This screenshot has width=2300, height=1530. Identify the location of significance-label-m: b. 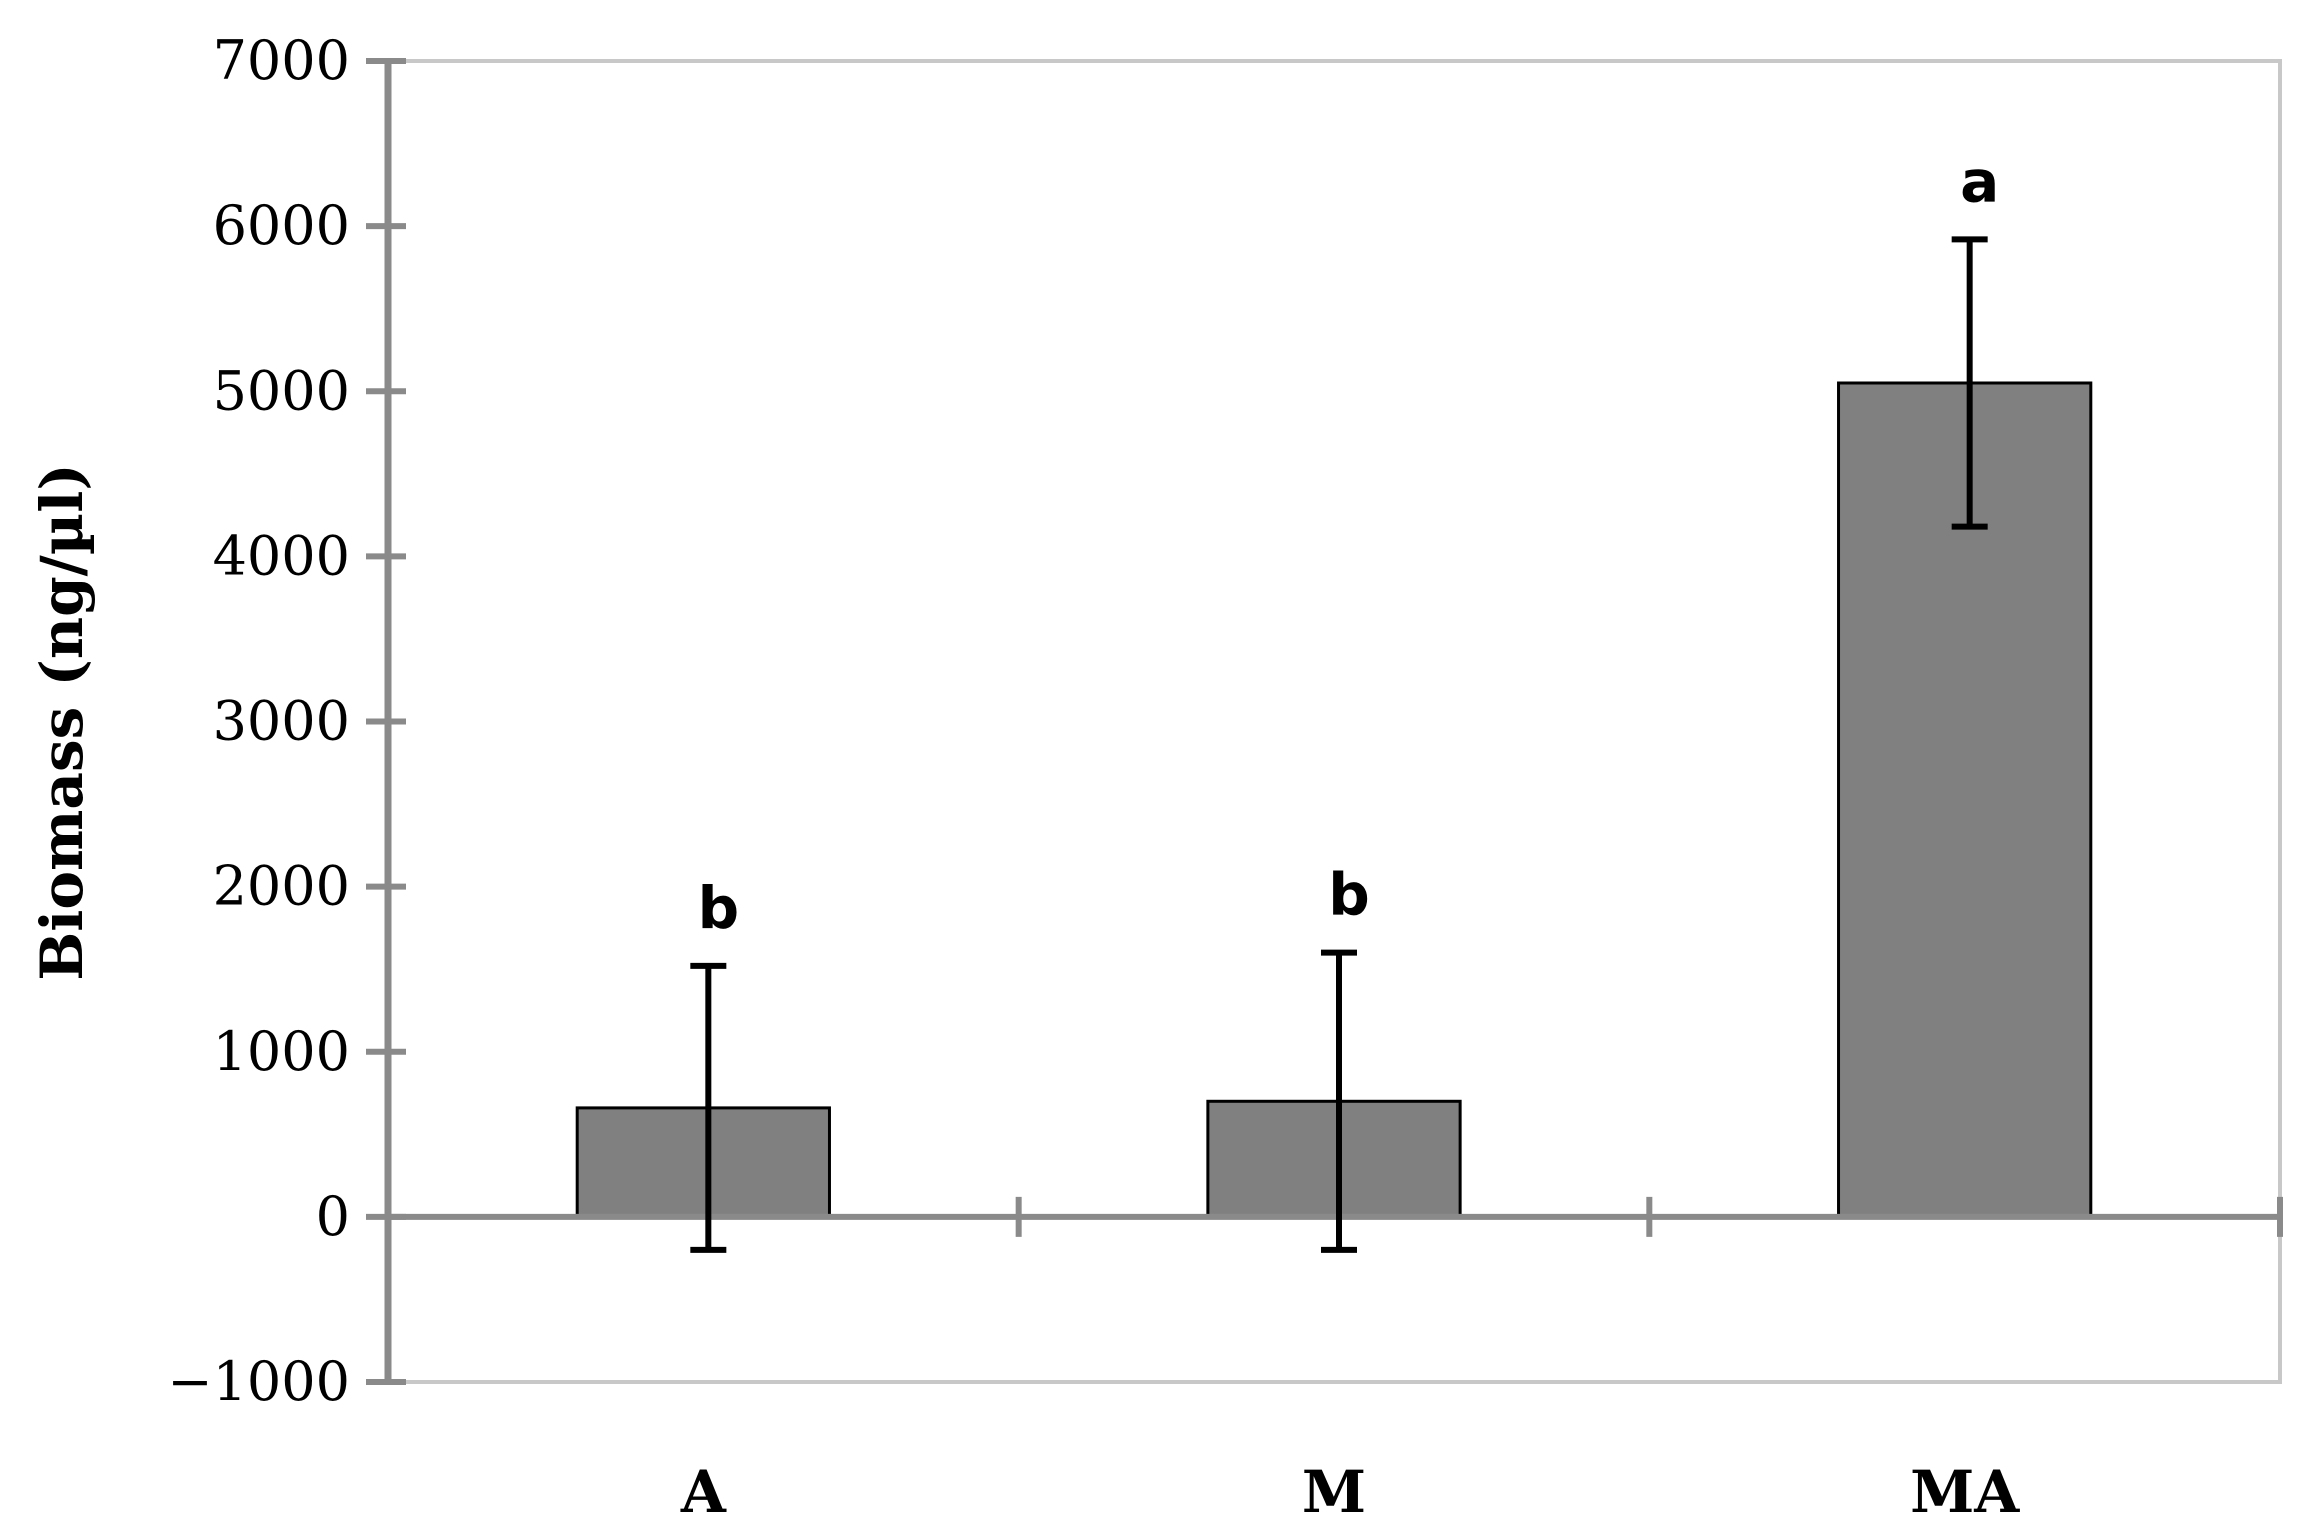
(1349, 895).